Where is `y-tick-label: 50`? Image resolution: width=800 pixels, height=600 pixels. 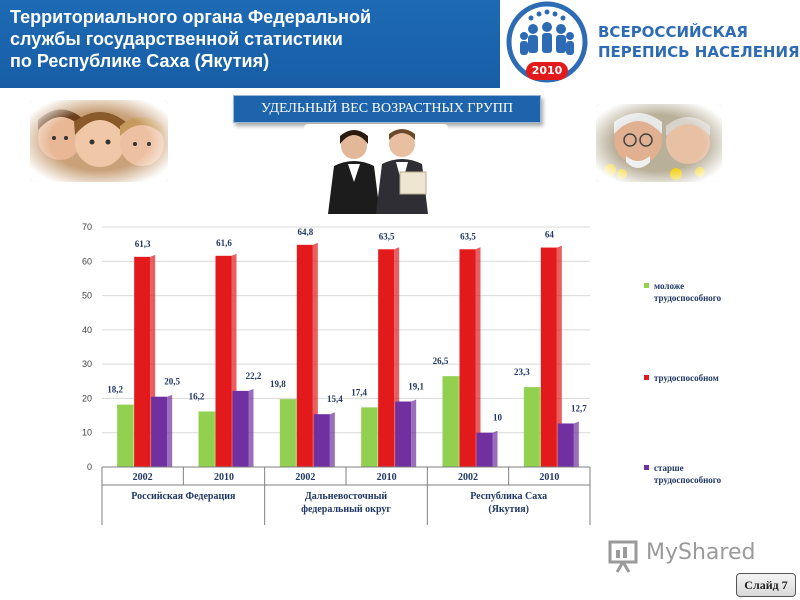 y-tick-label: 50 is located at coordinates (87, 296).